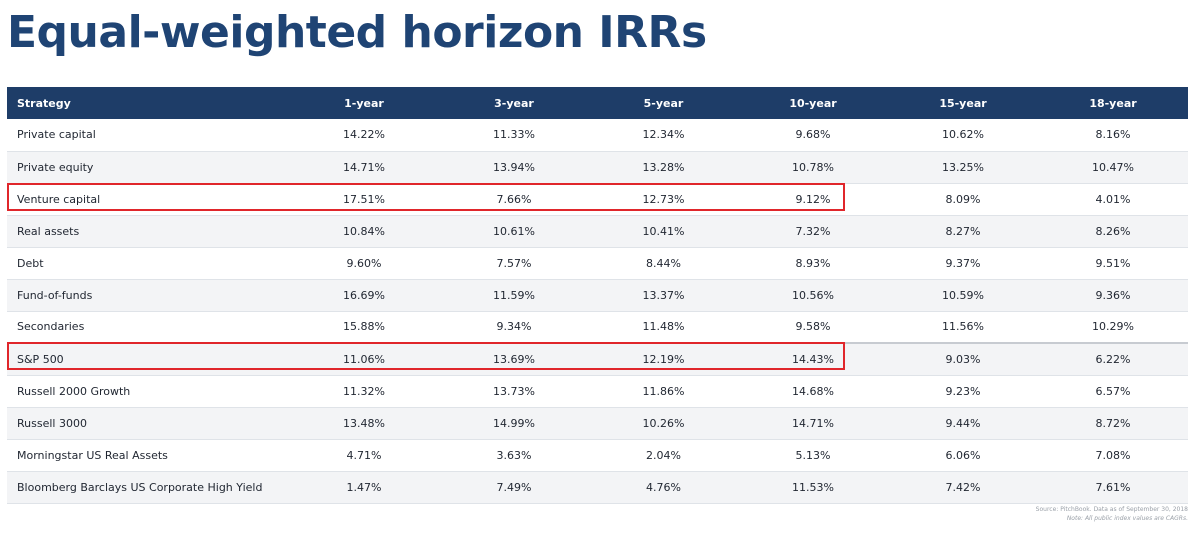 The height and width of the screenshot is (539, 1200). Describe the element at coordinates (514, 167) in the screenshot. I see `irr-value-cell: 13.94%` at that location.